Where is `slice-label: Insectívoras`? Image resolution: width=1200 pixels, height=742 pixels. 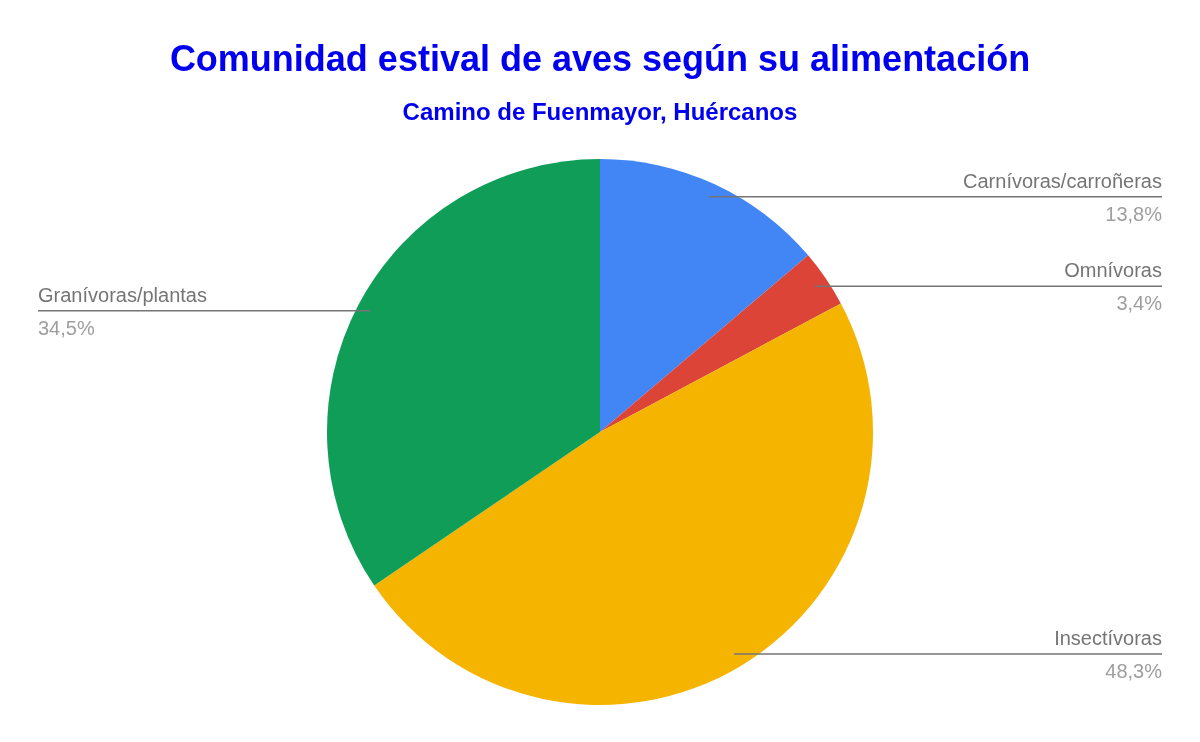 slice-label: Insectívoras is located at coordinates (1108, 637).